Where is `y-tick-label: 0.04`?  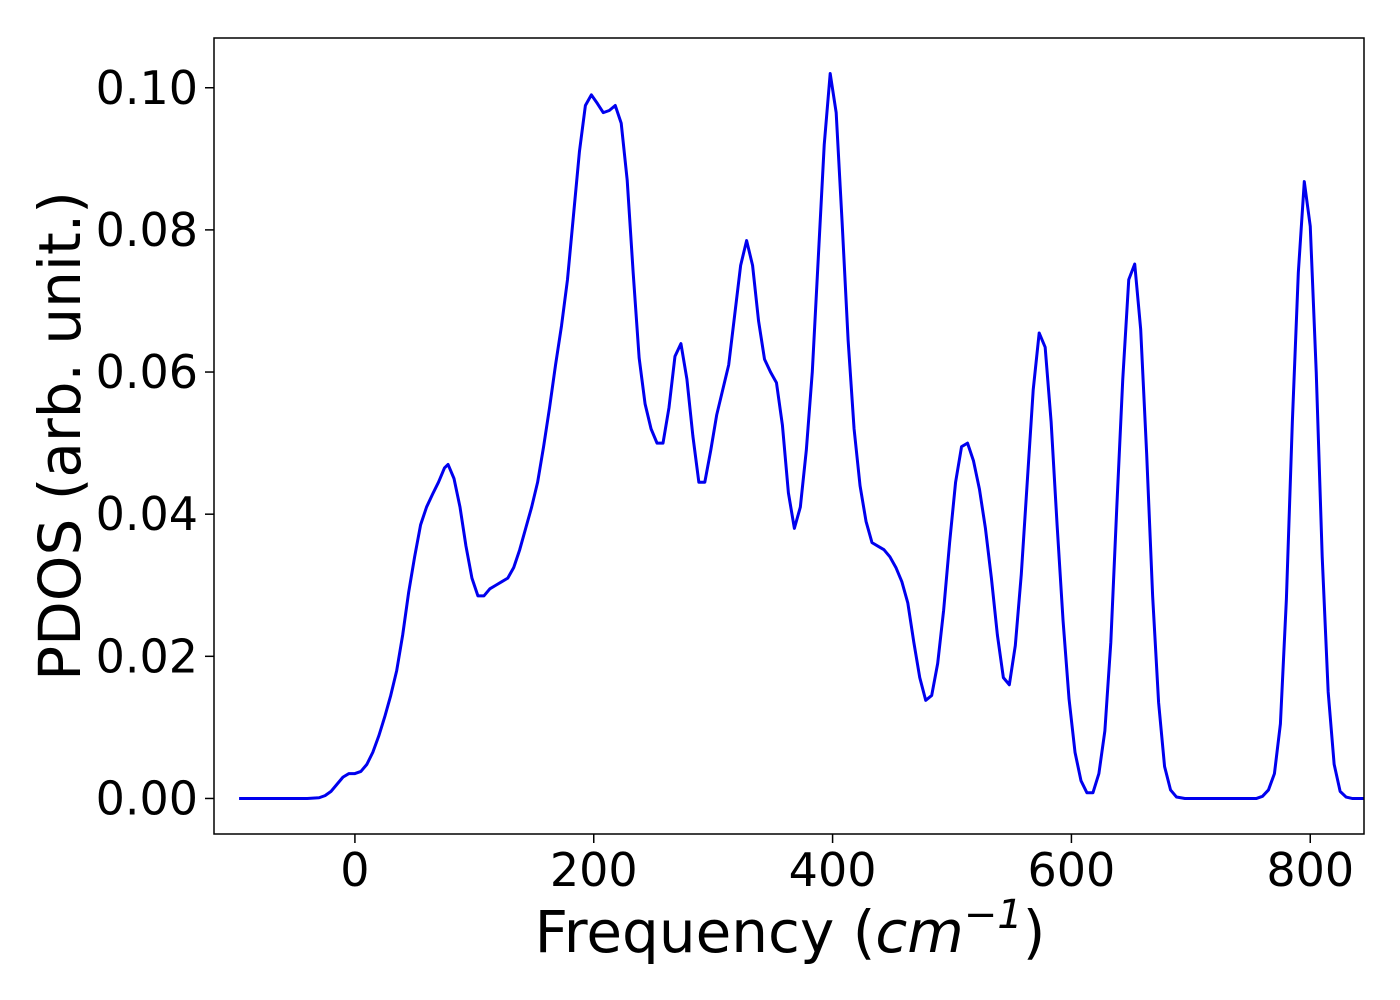
y-tick-label: 0.04 is located at coordinates (147, 514).